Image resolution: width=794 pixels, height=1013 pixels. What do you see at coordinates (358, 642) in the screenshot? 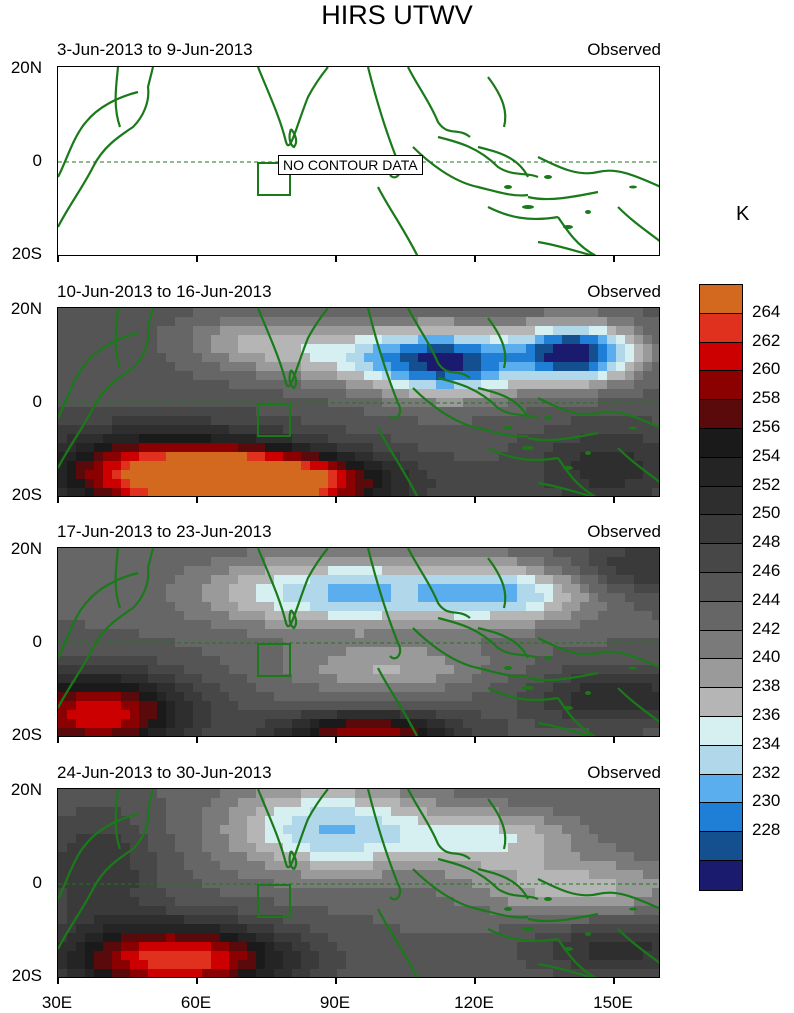
I see `map-svg` at bounding box center [358, 642].